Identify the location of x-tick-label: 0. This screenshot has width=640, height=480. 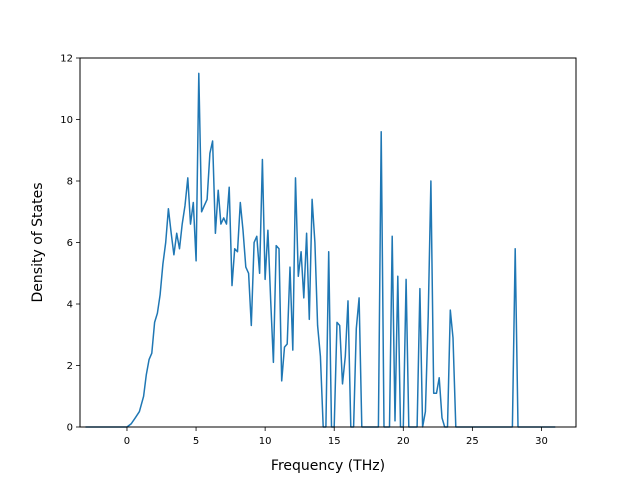
(127, 441).